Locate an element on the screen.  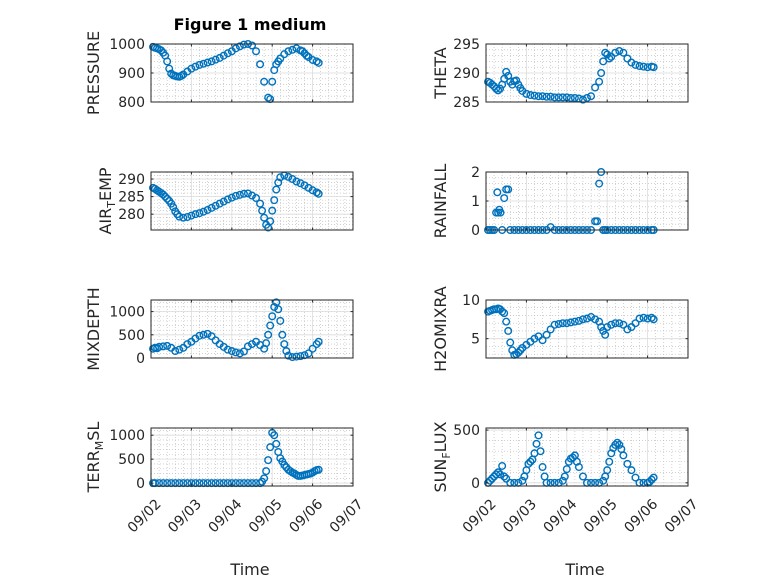
subplot-h2omixra: 5 10 H2OMIXRA is located at coordinates (560, 329).